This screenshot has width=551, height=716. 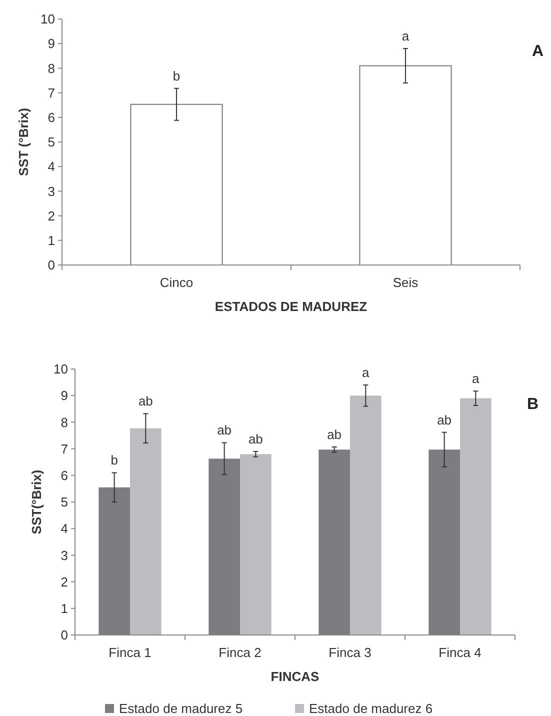 I want to click on x-axis-title: FINCAS, so click(x=295, y=676).